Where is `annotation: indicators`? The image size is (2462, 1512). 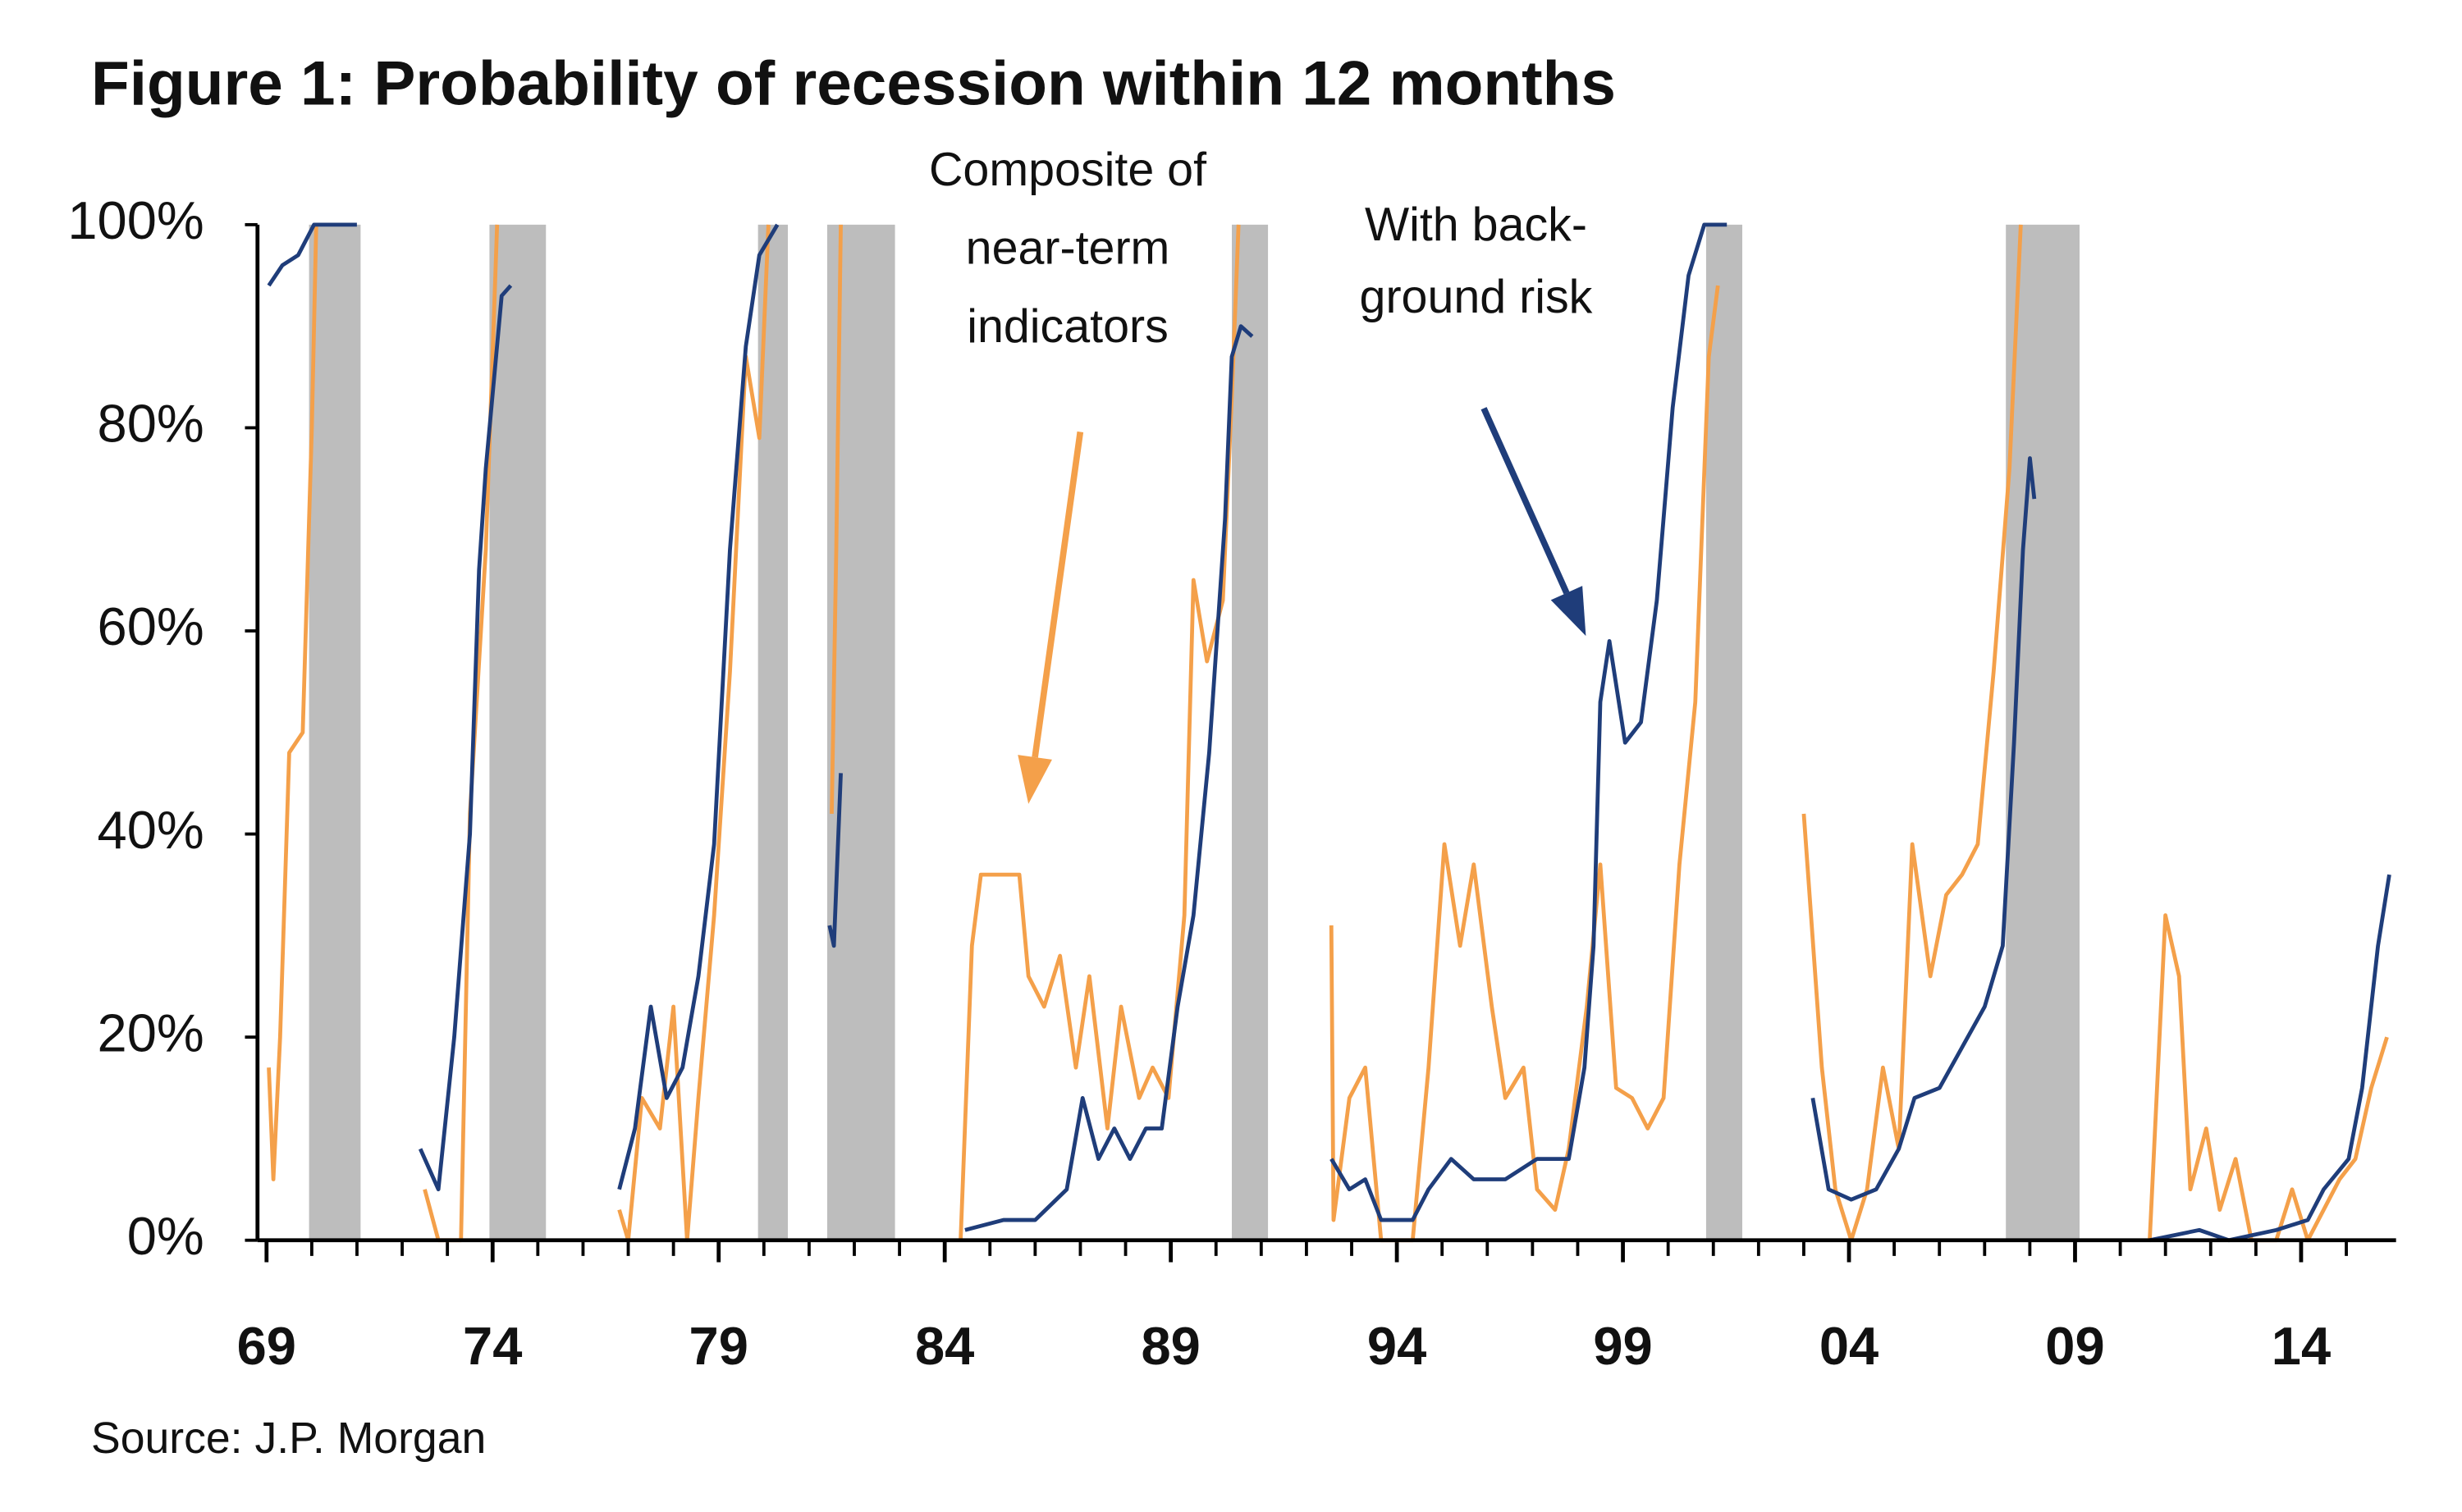
annotation: indicators is located at coordinates (1068, 326).